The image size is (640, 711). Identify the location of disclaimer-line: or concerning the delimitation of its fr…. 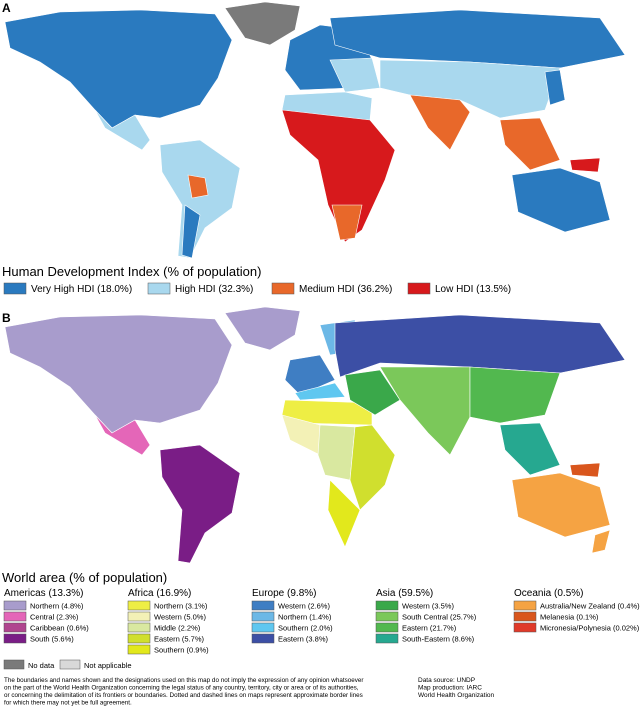
(183, 695).